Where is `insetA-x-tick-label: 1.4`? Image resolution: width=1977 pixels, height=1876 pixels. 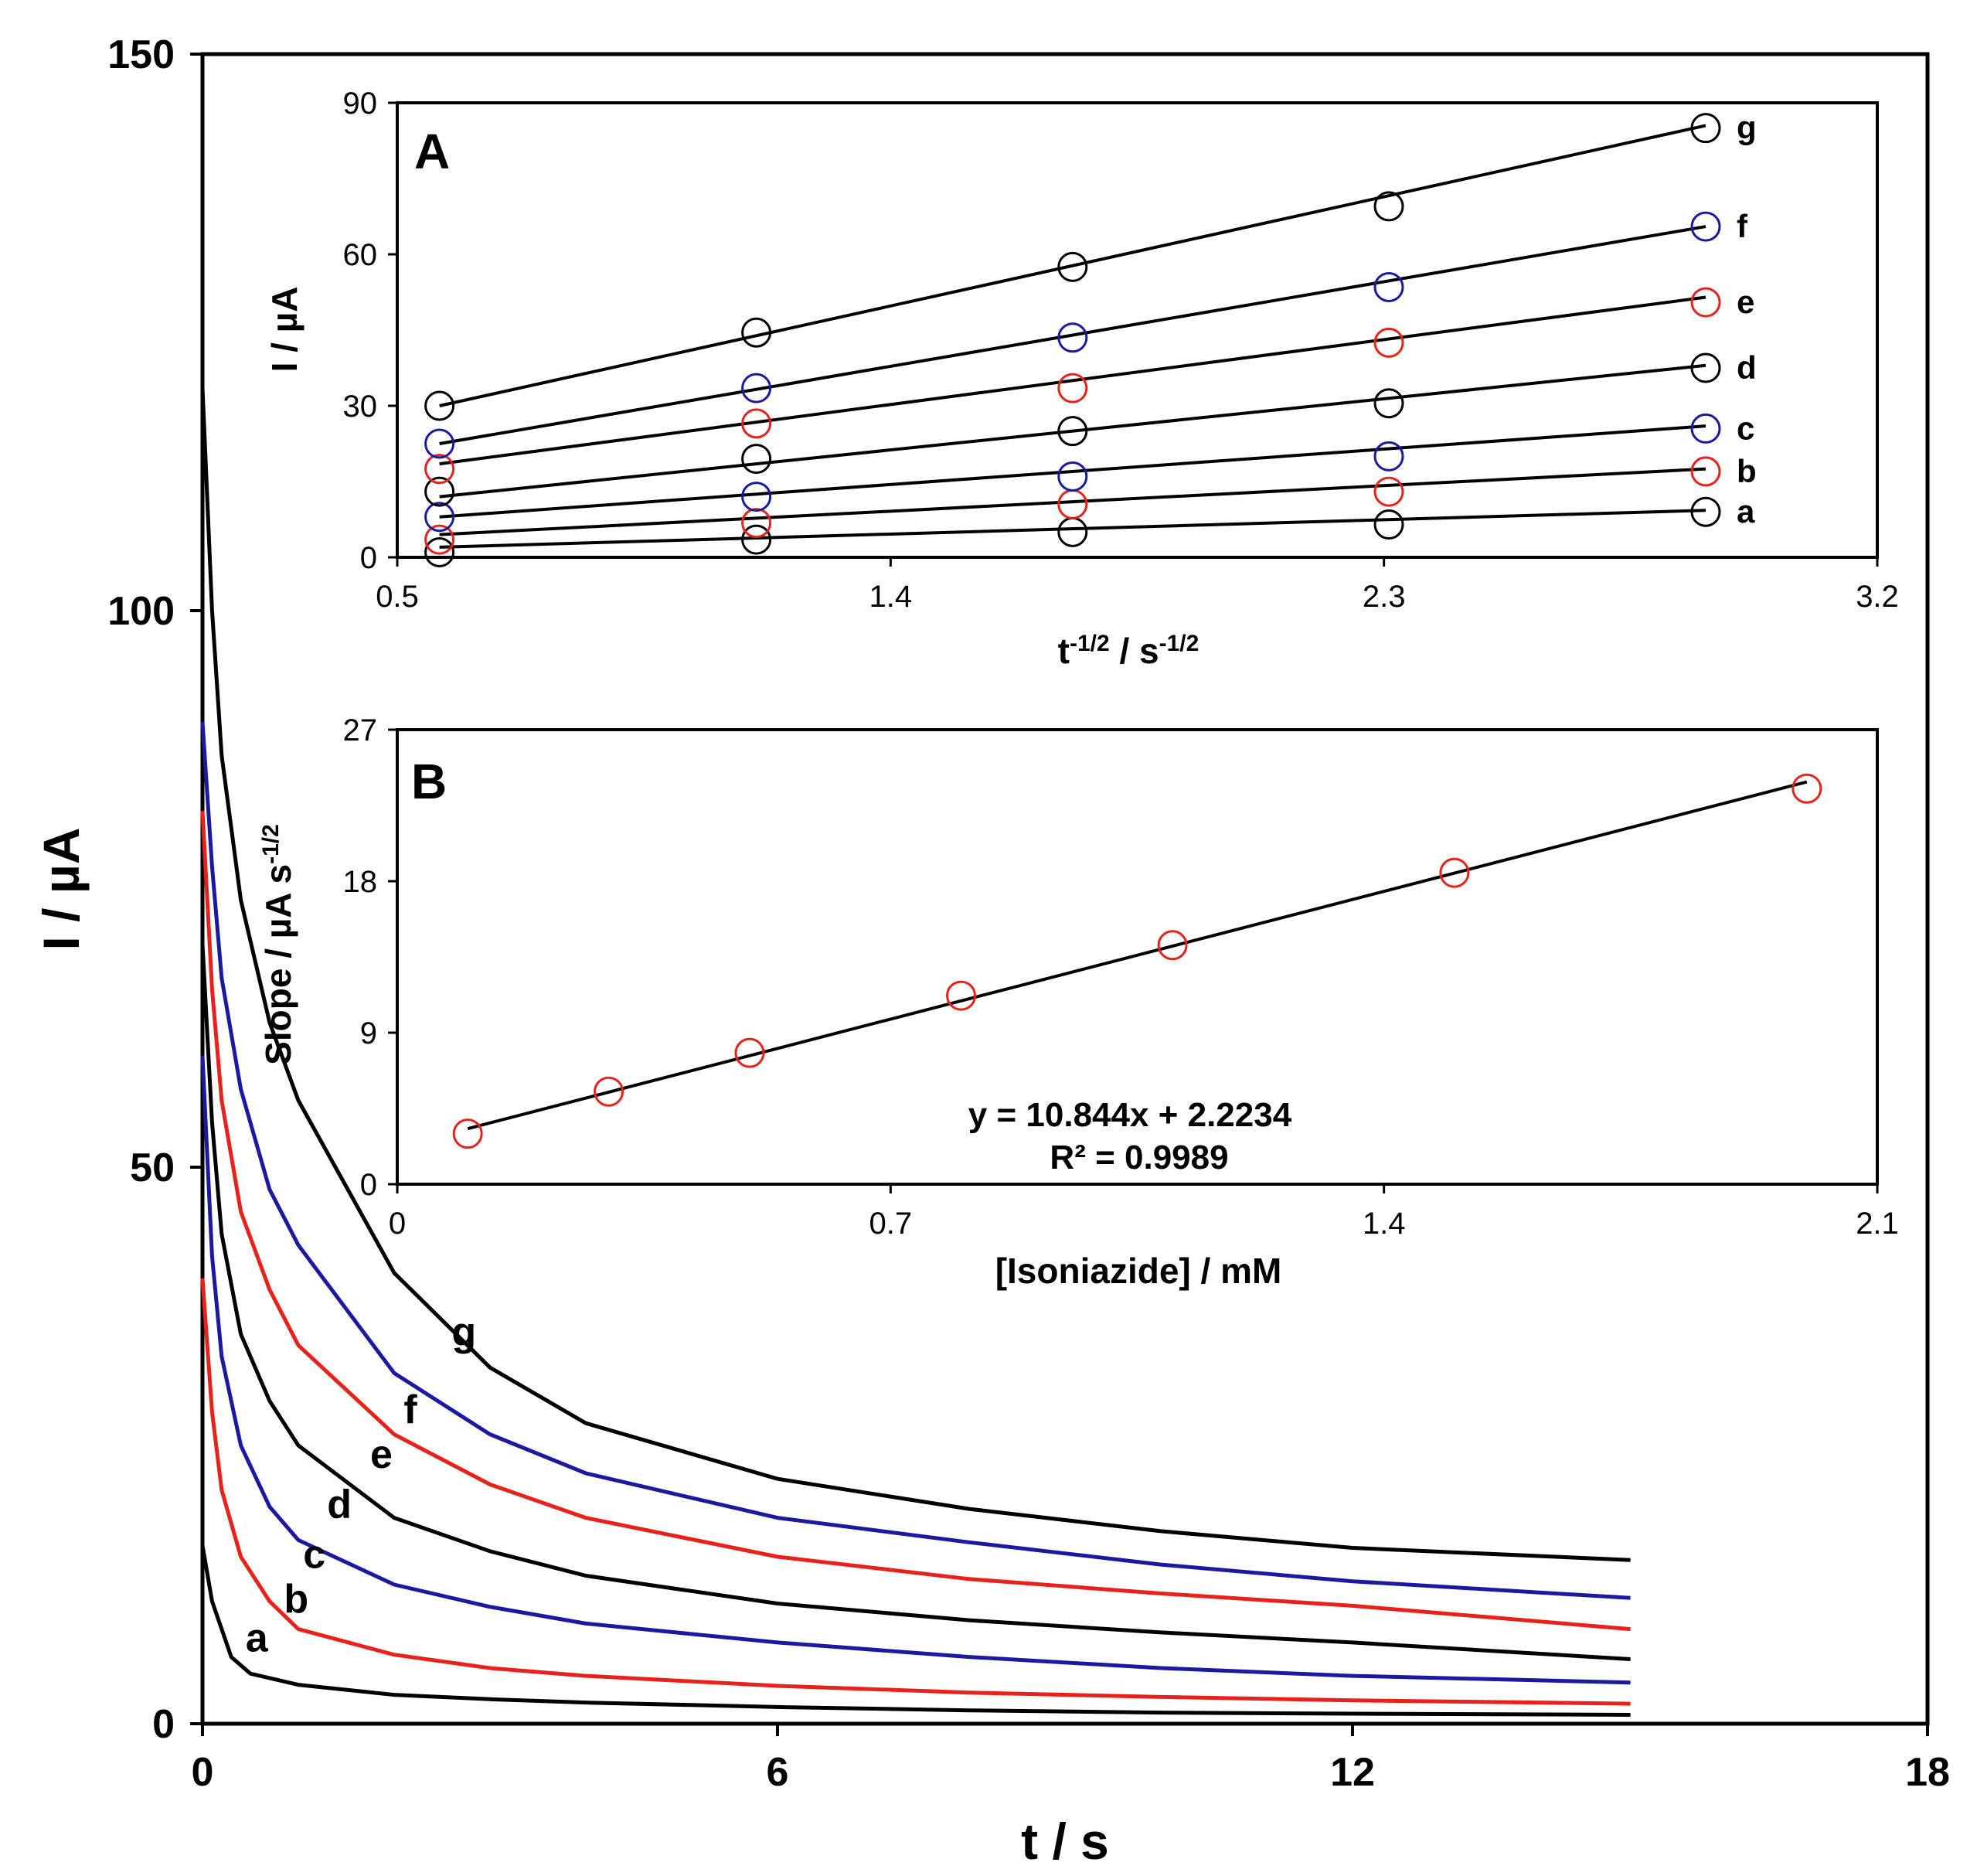
insetA-x-tick-label: 1.4 is located at coordinates (891, 597).